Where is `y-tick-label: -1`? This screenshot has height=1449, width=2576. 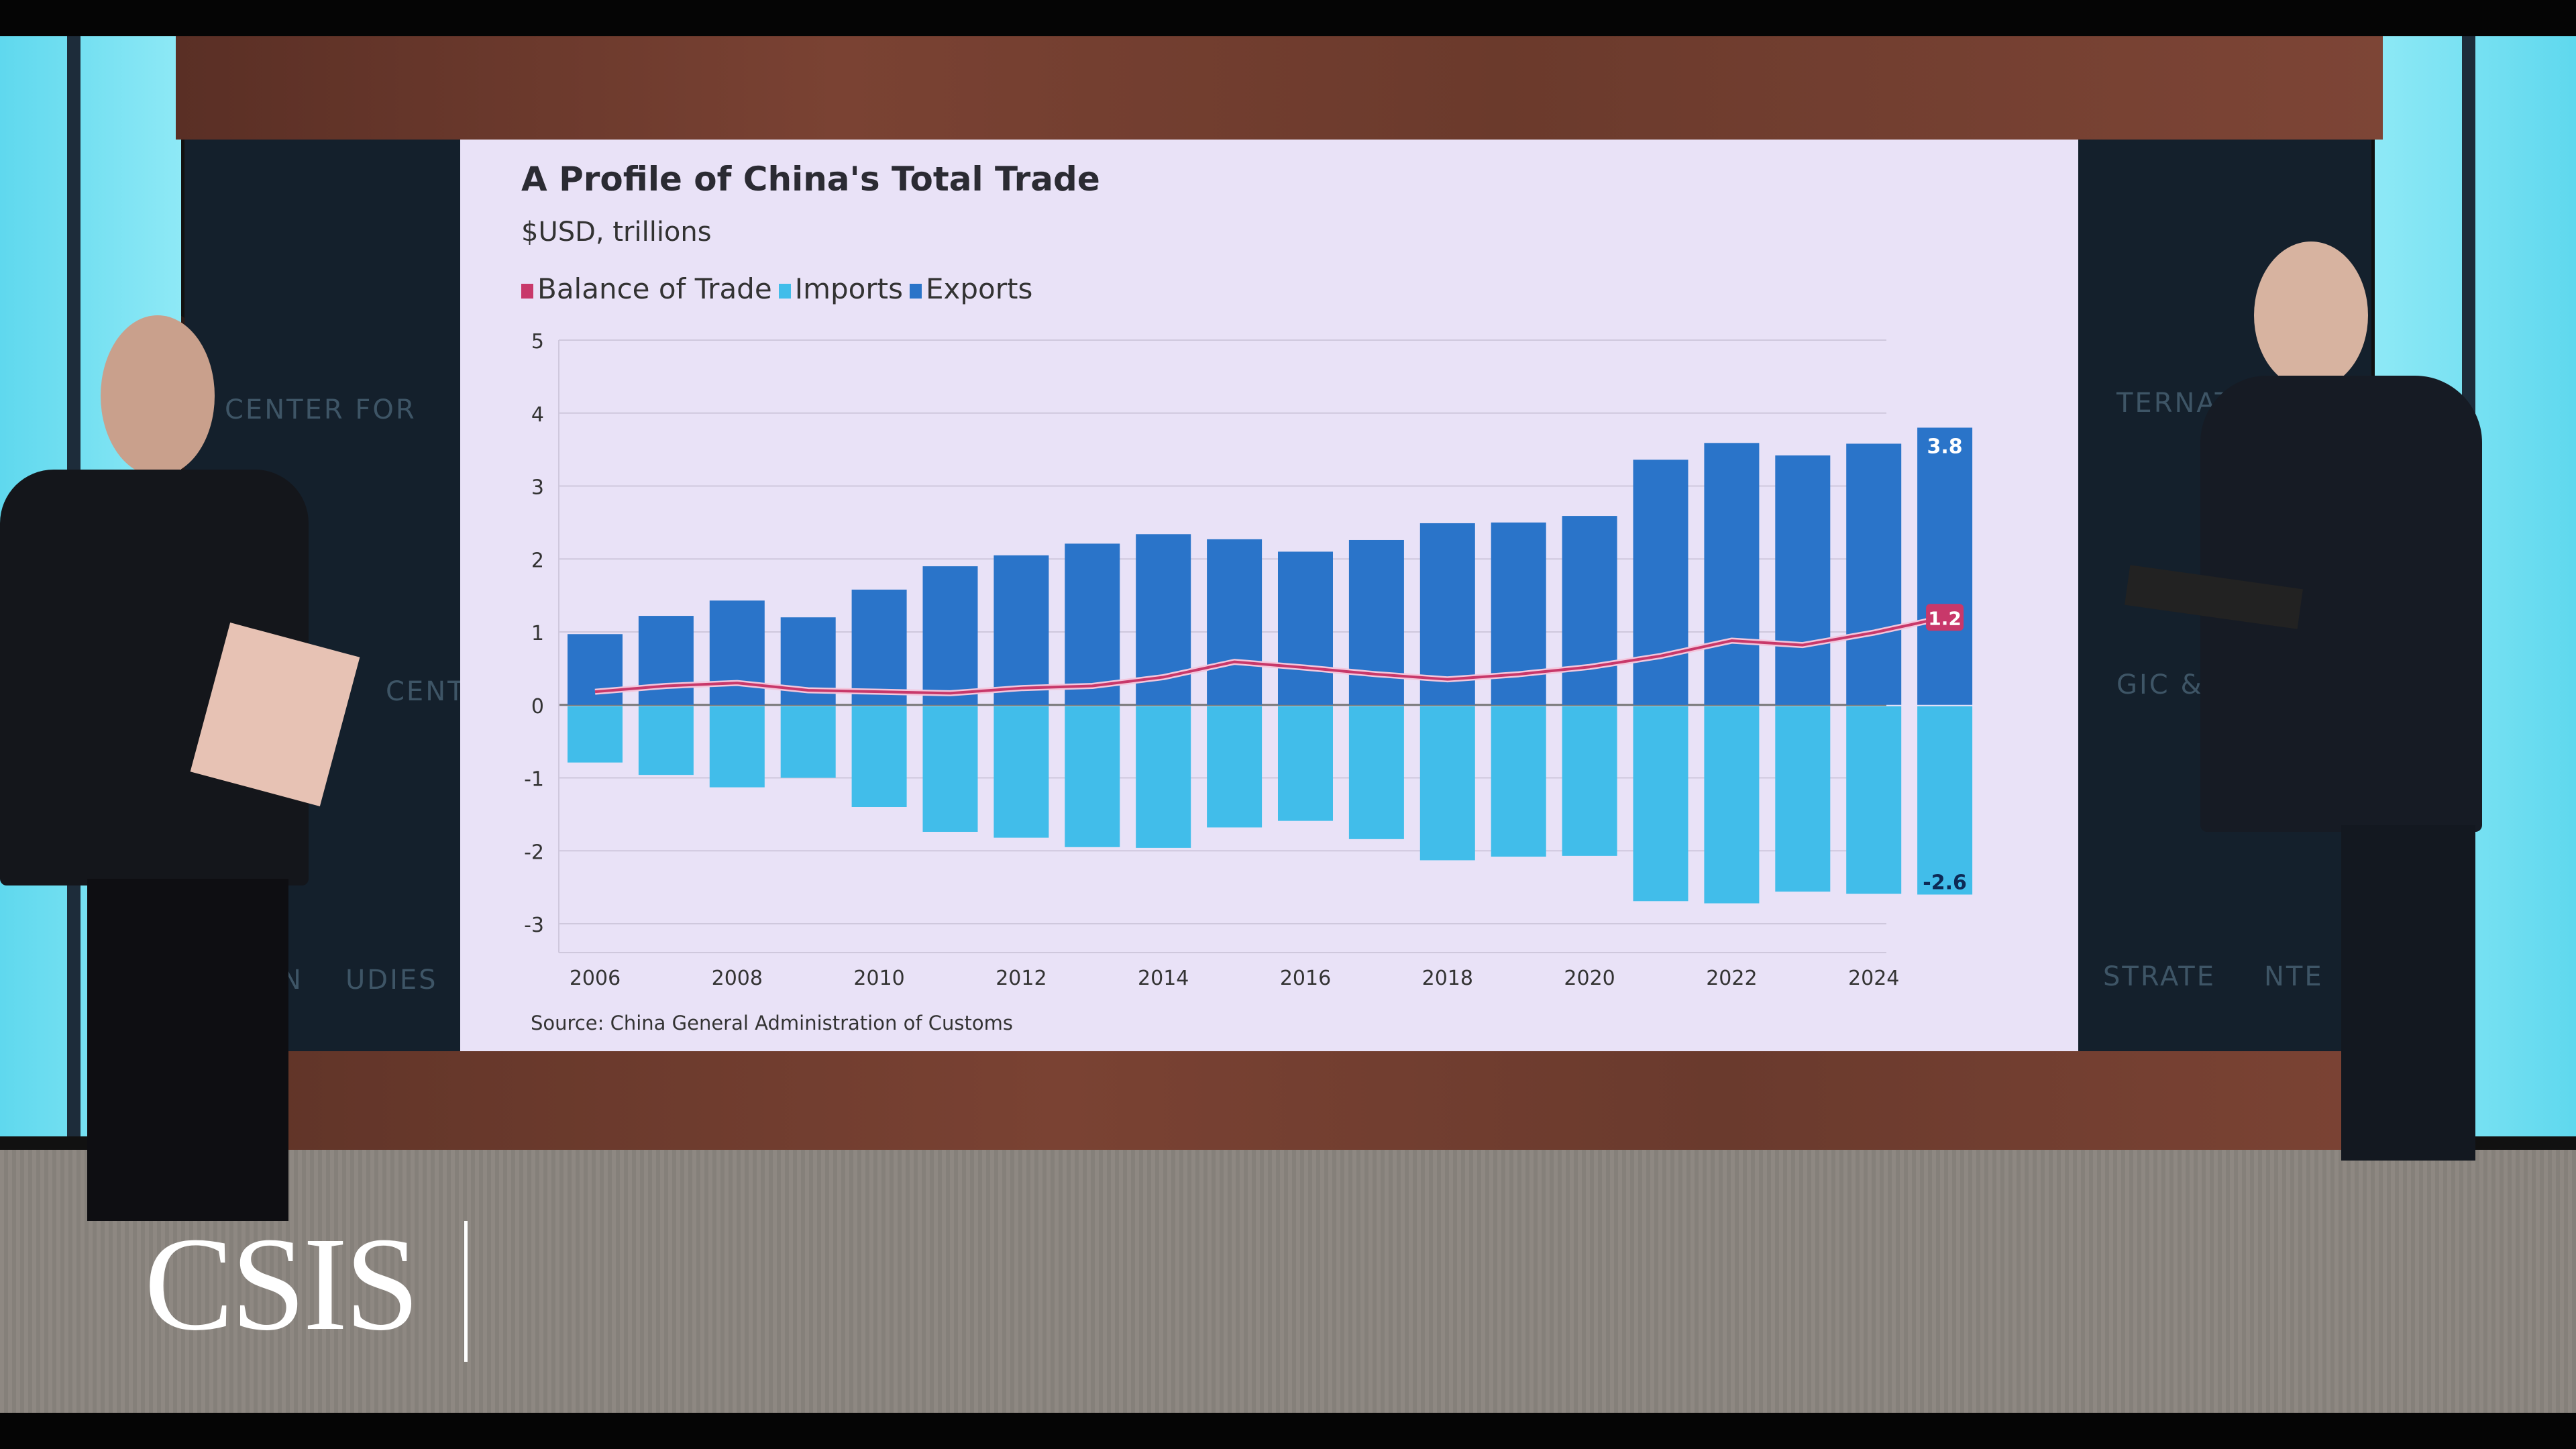 y-tick-label: -1 is located at coordinates (534, 780).